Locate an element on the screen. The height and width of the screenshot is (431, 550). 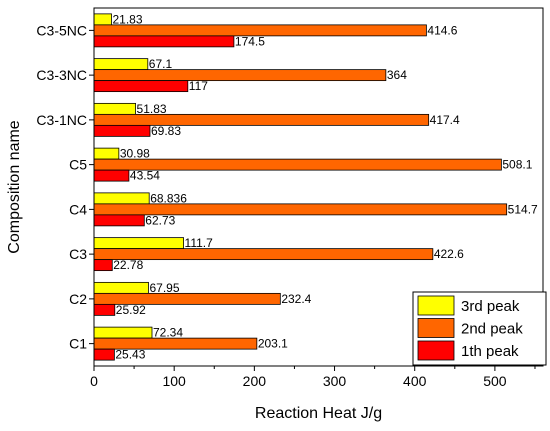
y-tick-label: C3-5NC is located at coordinates (61, 30).